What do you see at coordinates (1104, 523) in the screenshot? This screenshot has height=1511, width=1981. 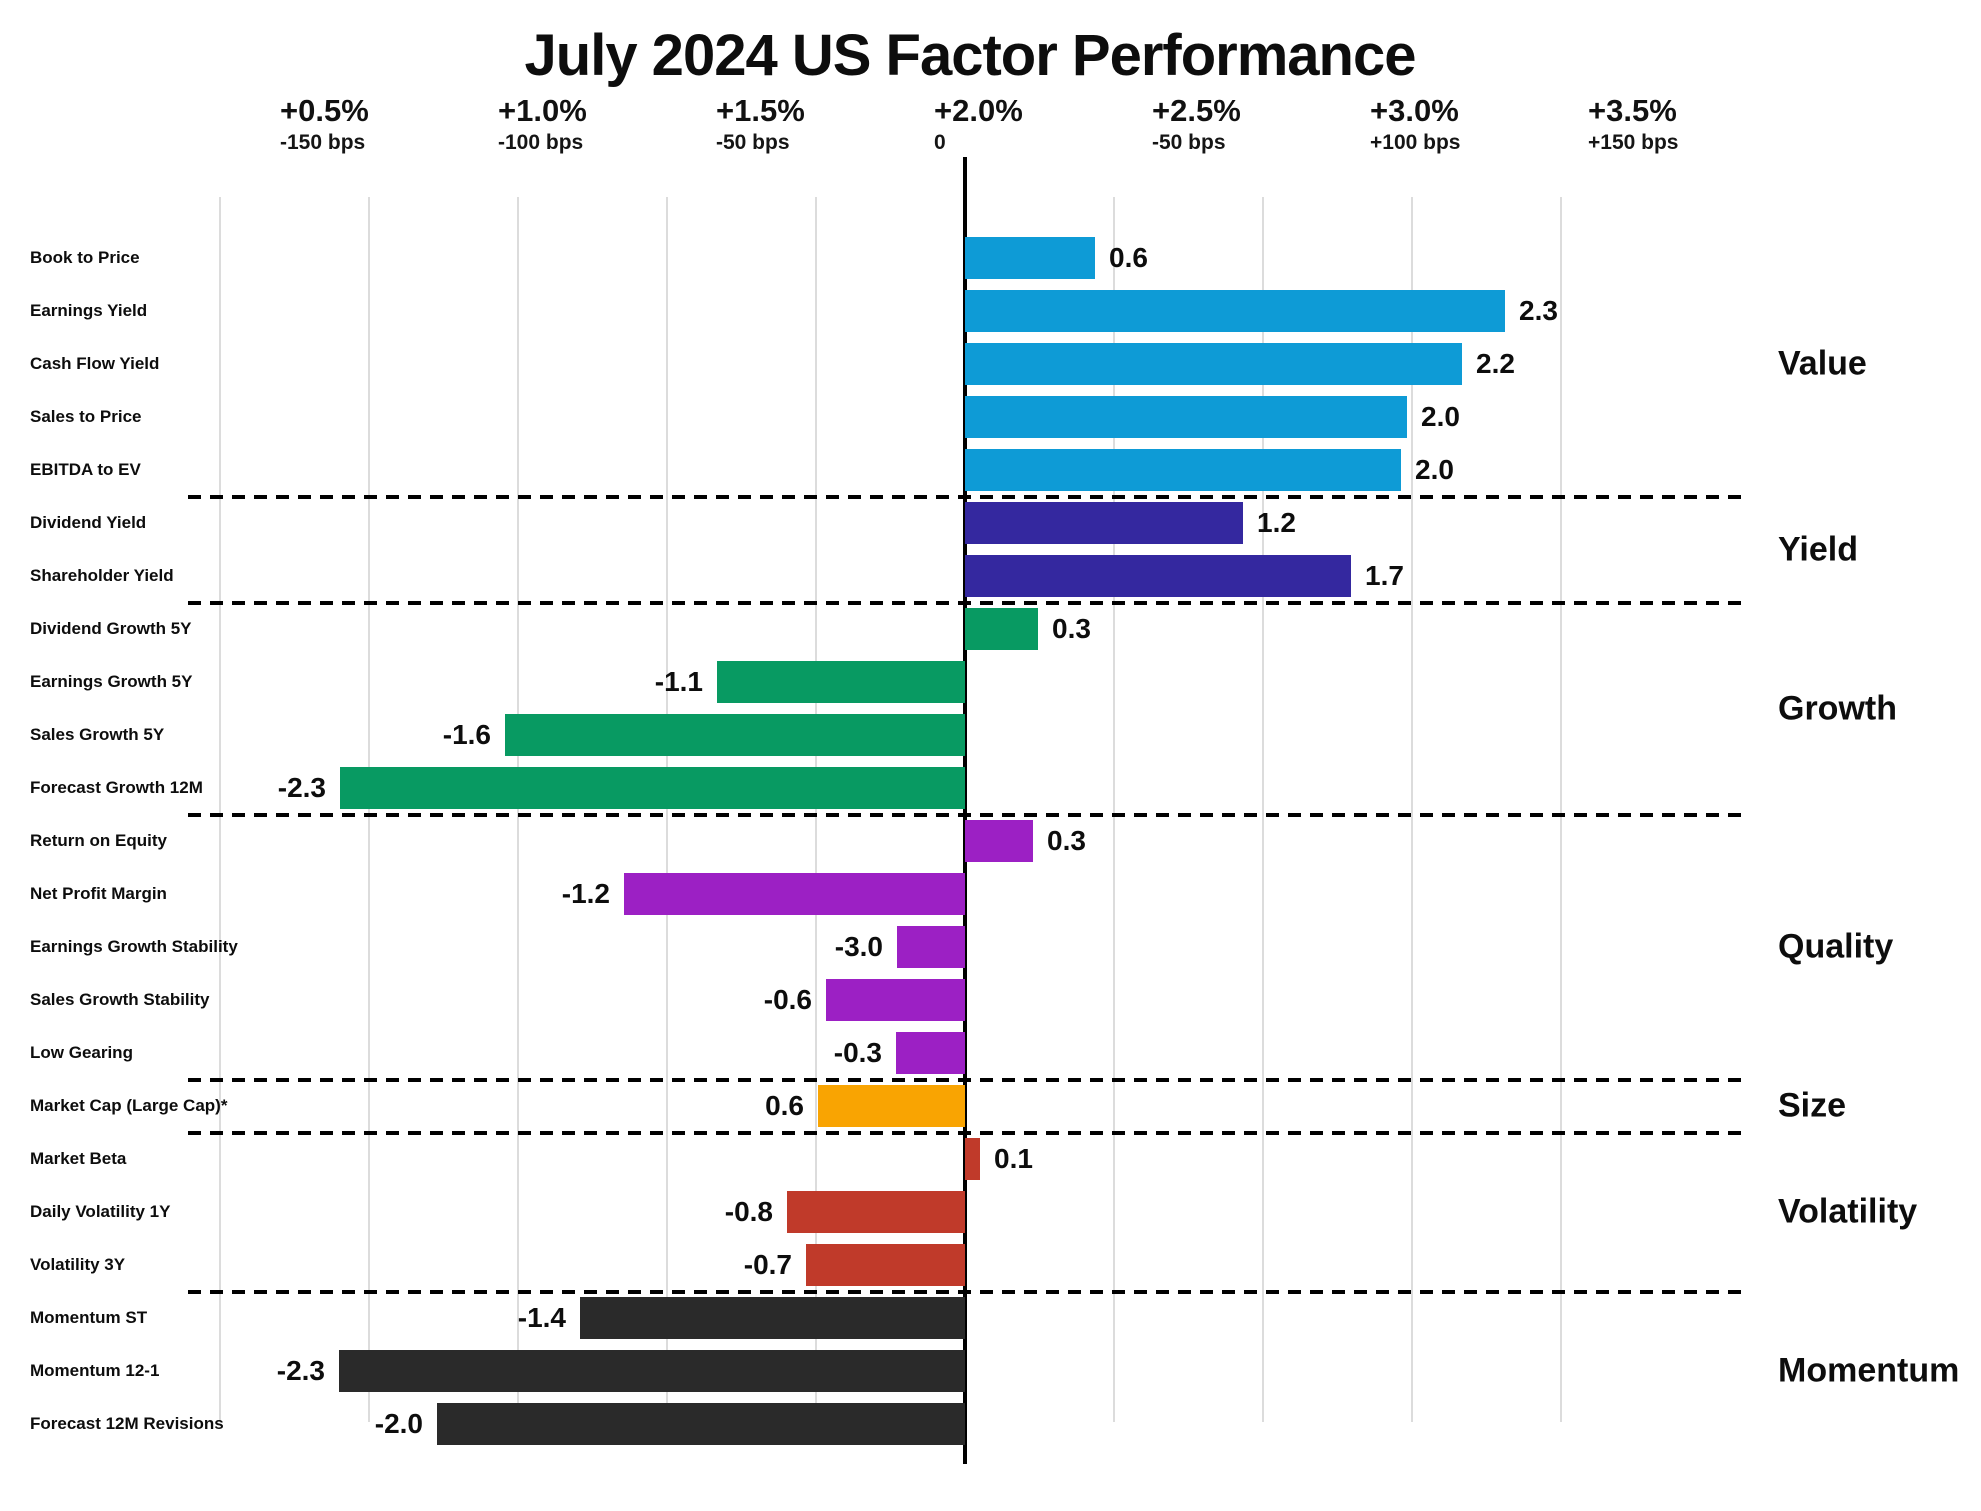 I see `bar-dividend-yield` at bounding box center [1104, 523].